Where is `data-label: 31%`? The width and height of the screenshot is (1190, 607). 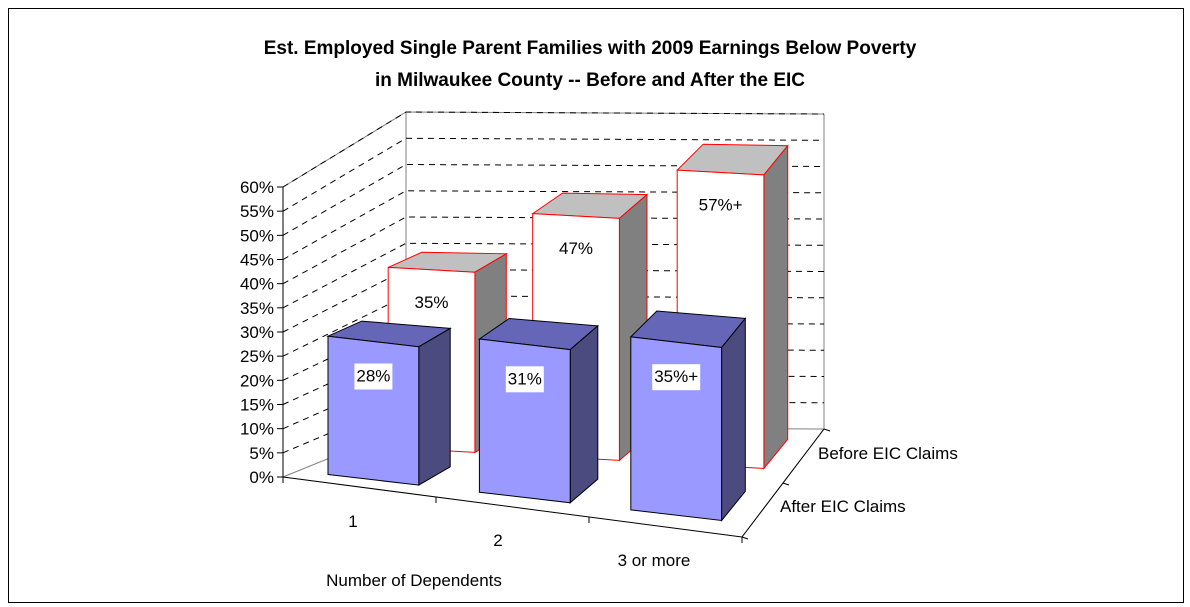
data-label: 31% is located at coordinates (525, 378).